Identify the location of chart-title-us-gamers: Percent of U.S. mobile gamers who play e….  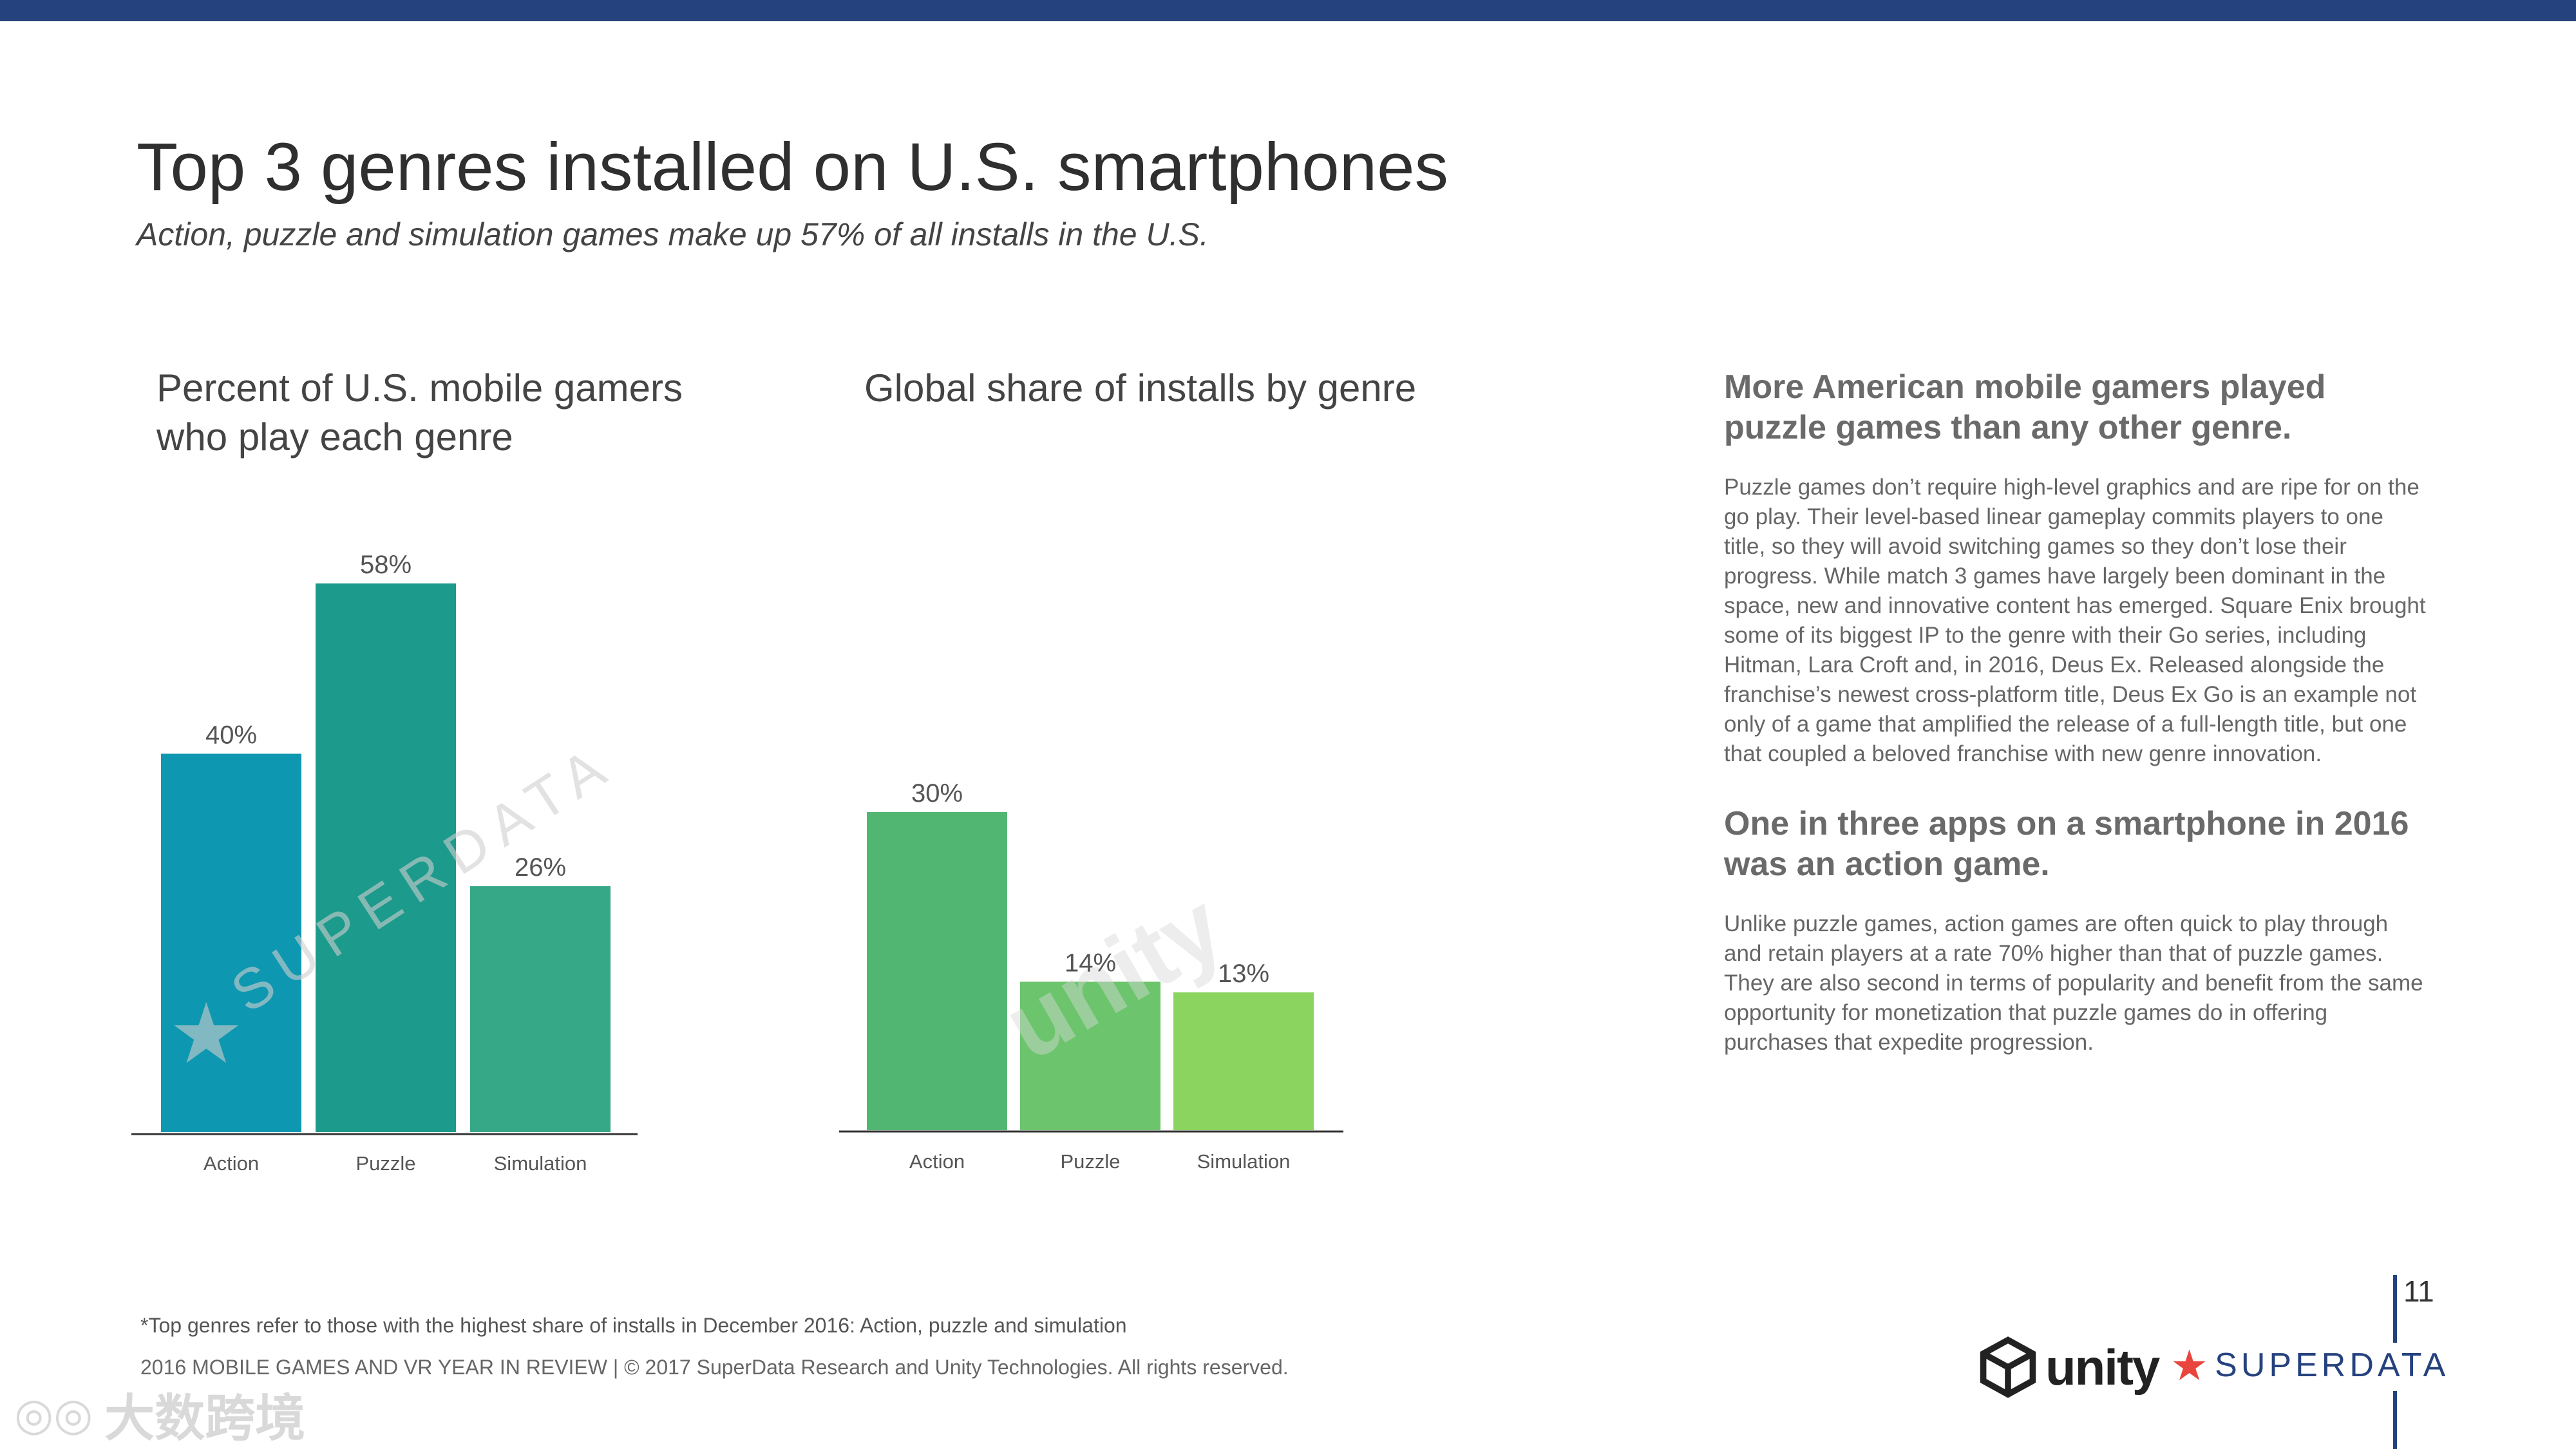
(419, 413).